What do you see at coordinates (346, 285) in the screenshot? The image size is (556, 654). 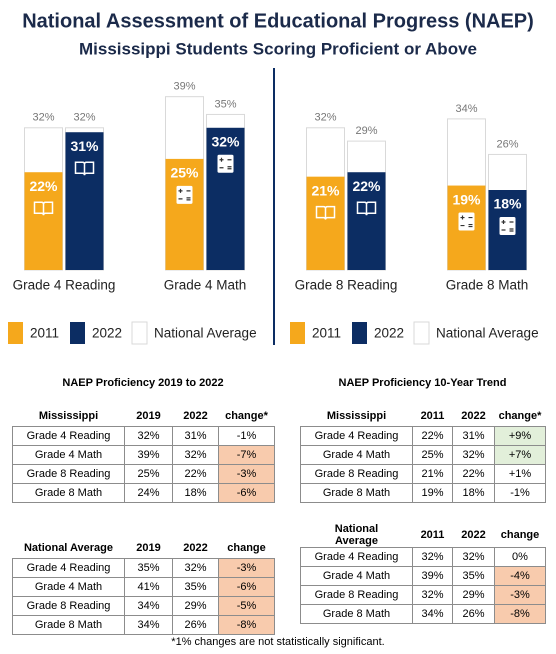 I see `x-tick-label: Grade 8 Reading` at bounding box center [346, 285].